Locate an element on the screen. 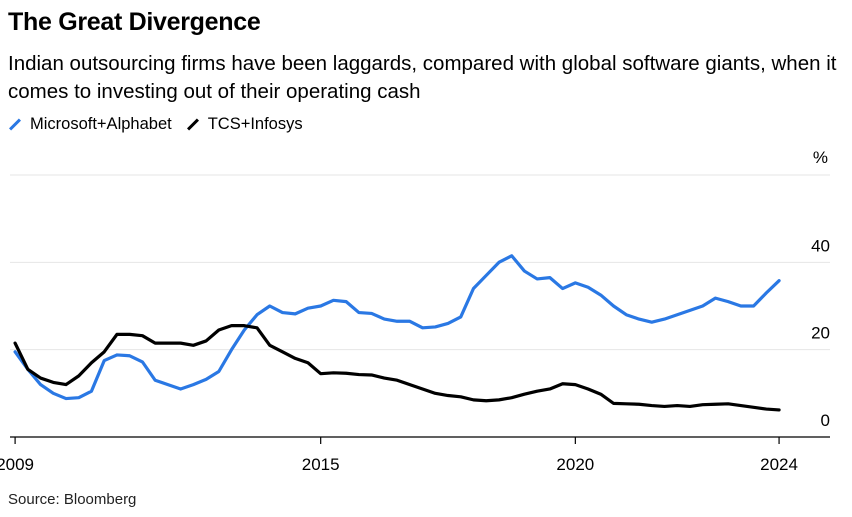 This screenshot has height=517, width=852. y-axis-unit-label: % is located at coordinates (820, 157).